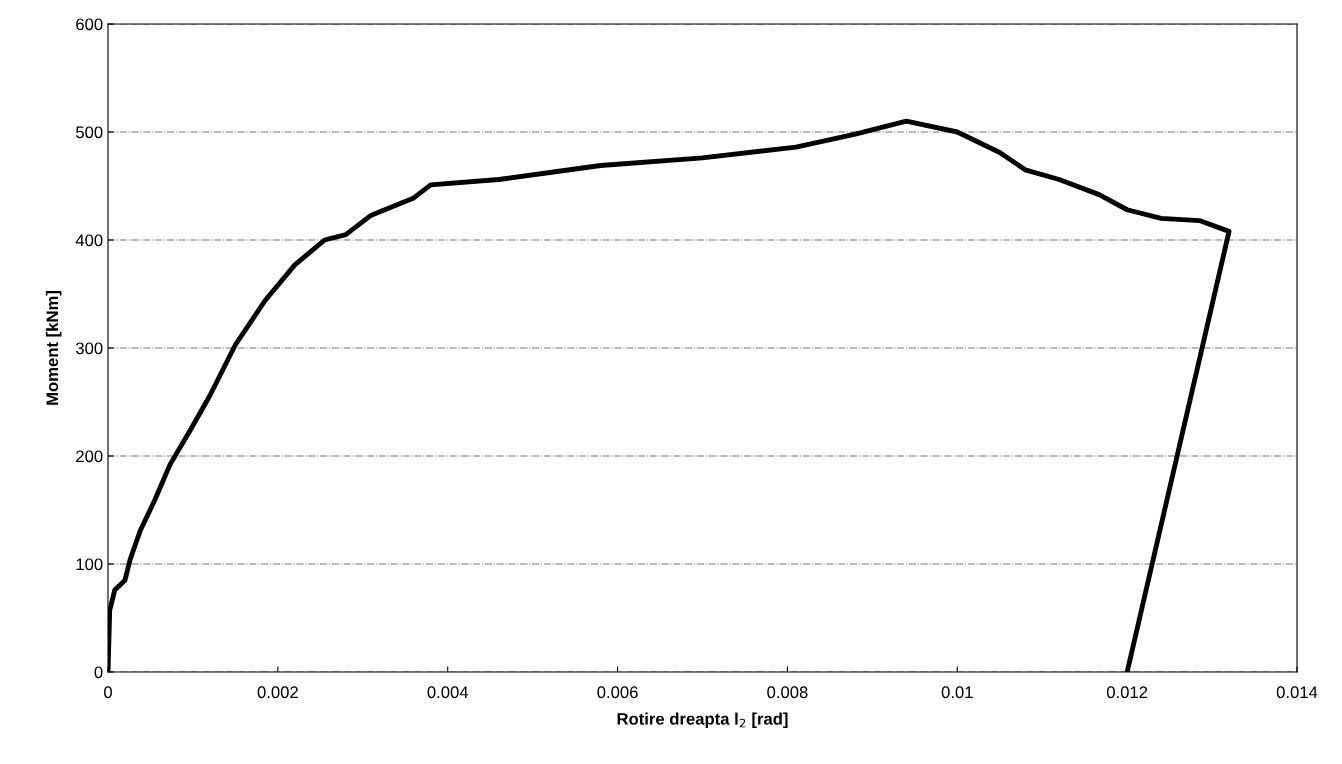  Describe the element at coordinates (277, 692) in the screenshot. I see `x-tick-label: 0.002` at that location.